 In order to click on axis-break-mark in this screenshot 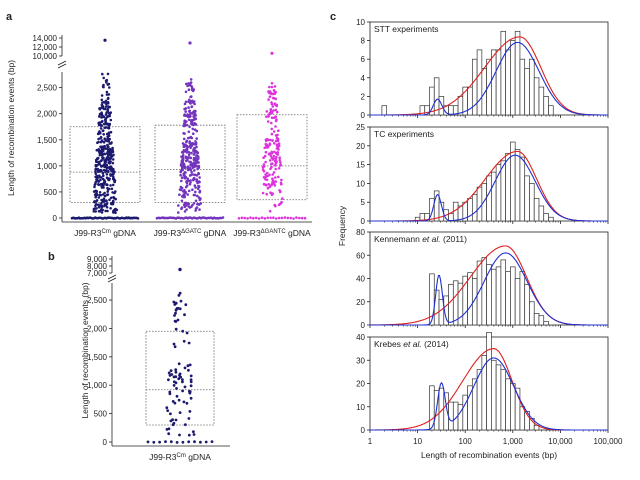, I will do `click(112, 280)`.